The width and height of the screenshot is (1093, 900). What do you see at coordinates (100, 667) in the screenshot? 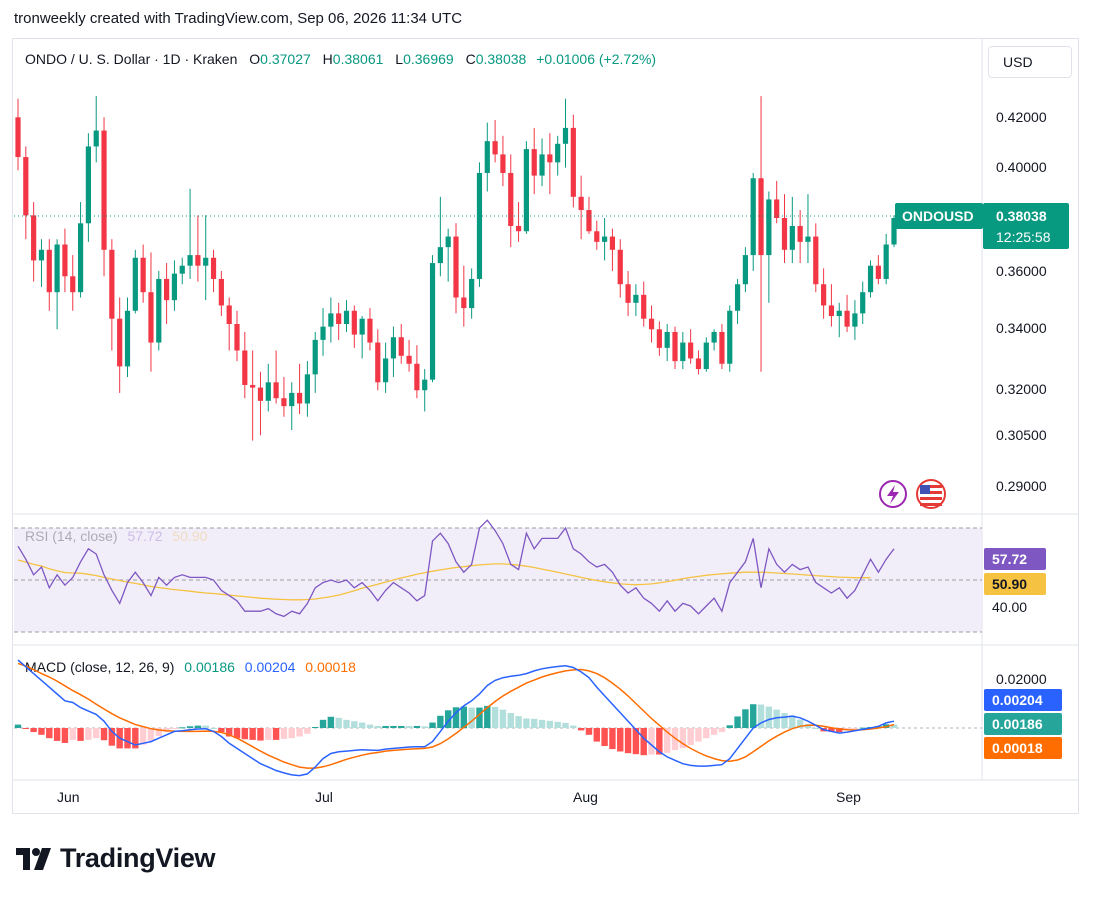
I see `macd-label: MACD (close, 12, 26, 9)` at bounding box center [100, 667].